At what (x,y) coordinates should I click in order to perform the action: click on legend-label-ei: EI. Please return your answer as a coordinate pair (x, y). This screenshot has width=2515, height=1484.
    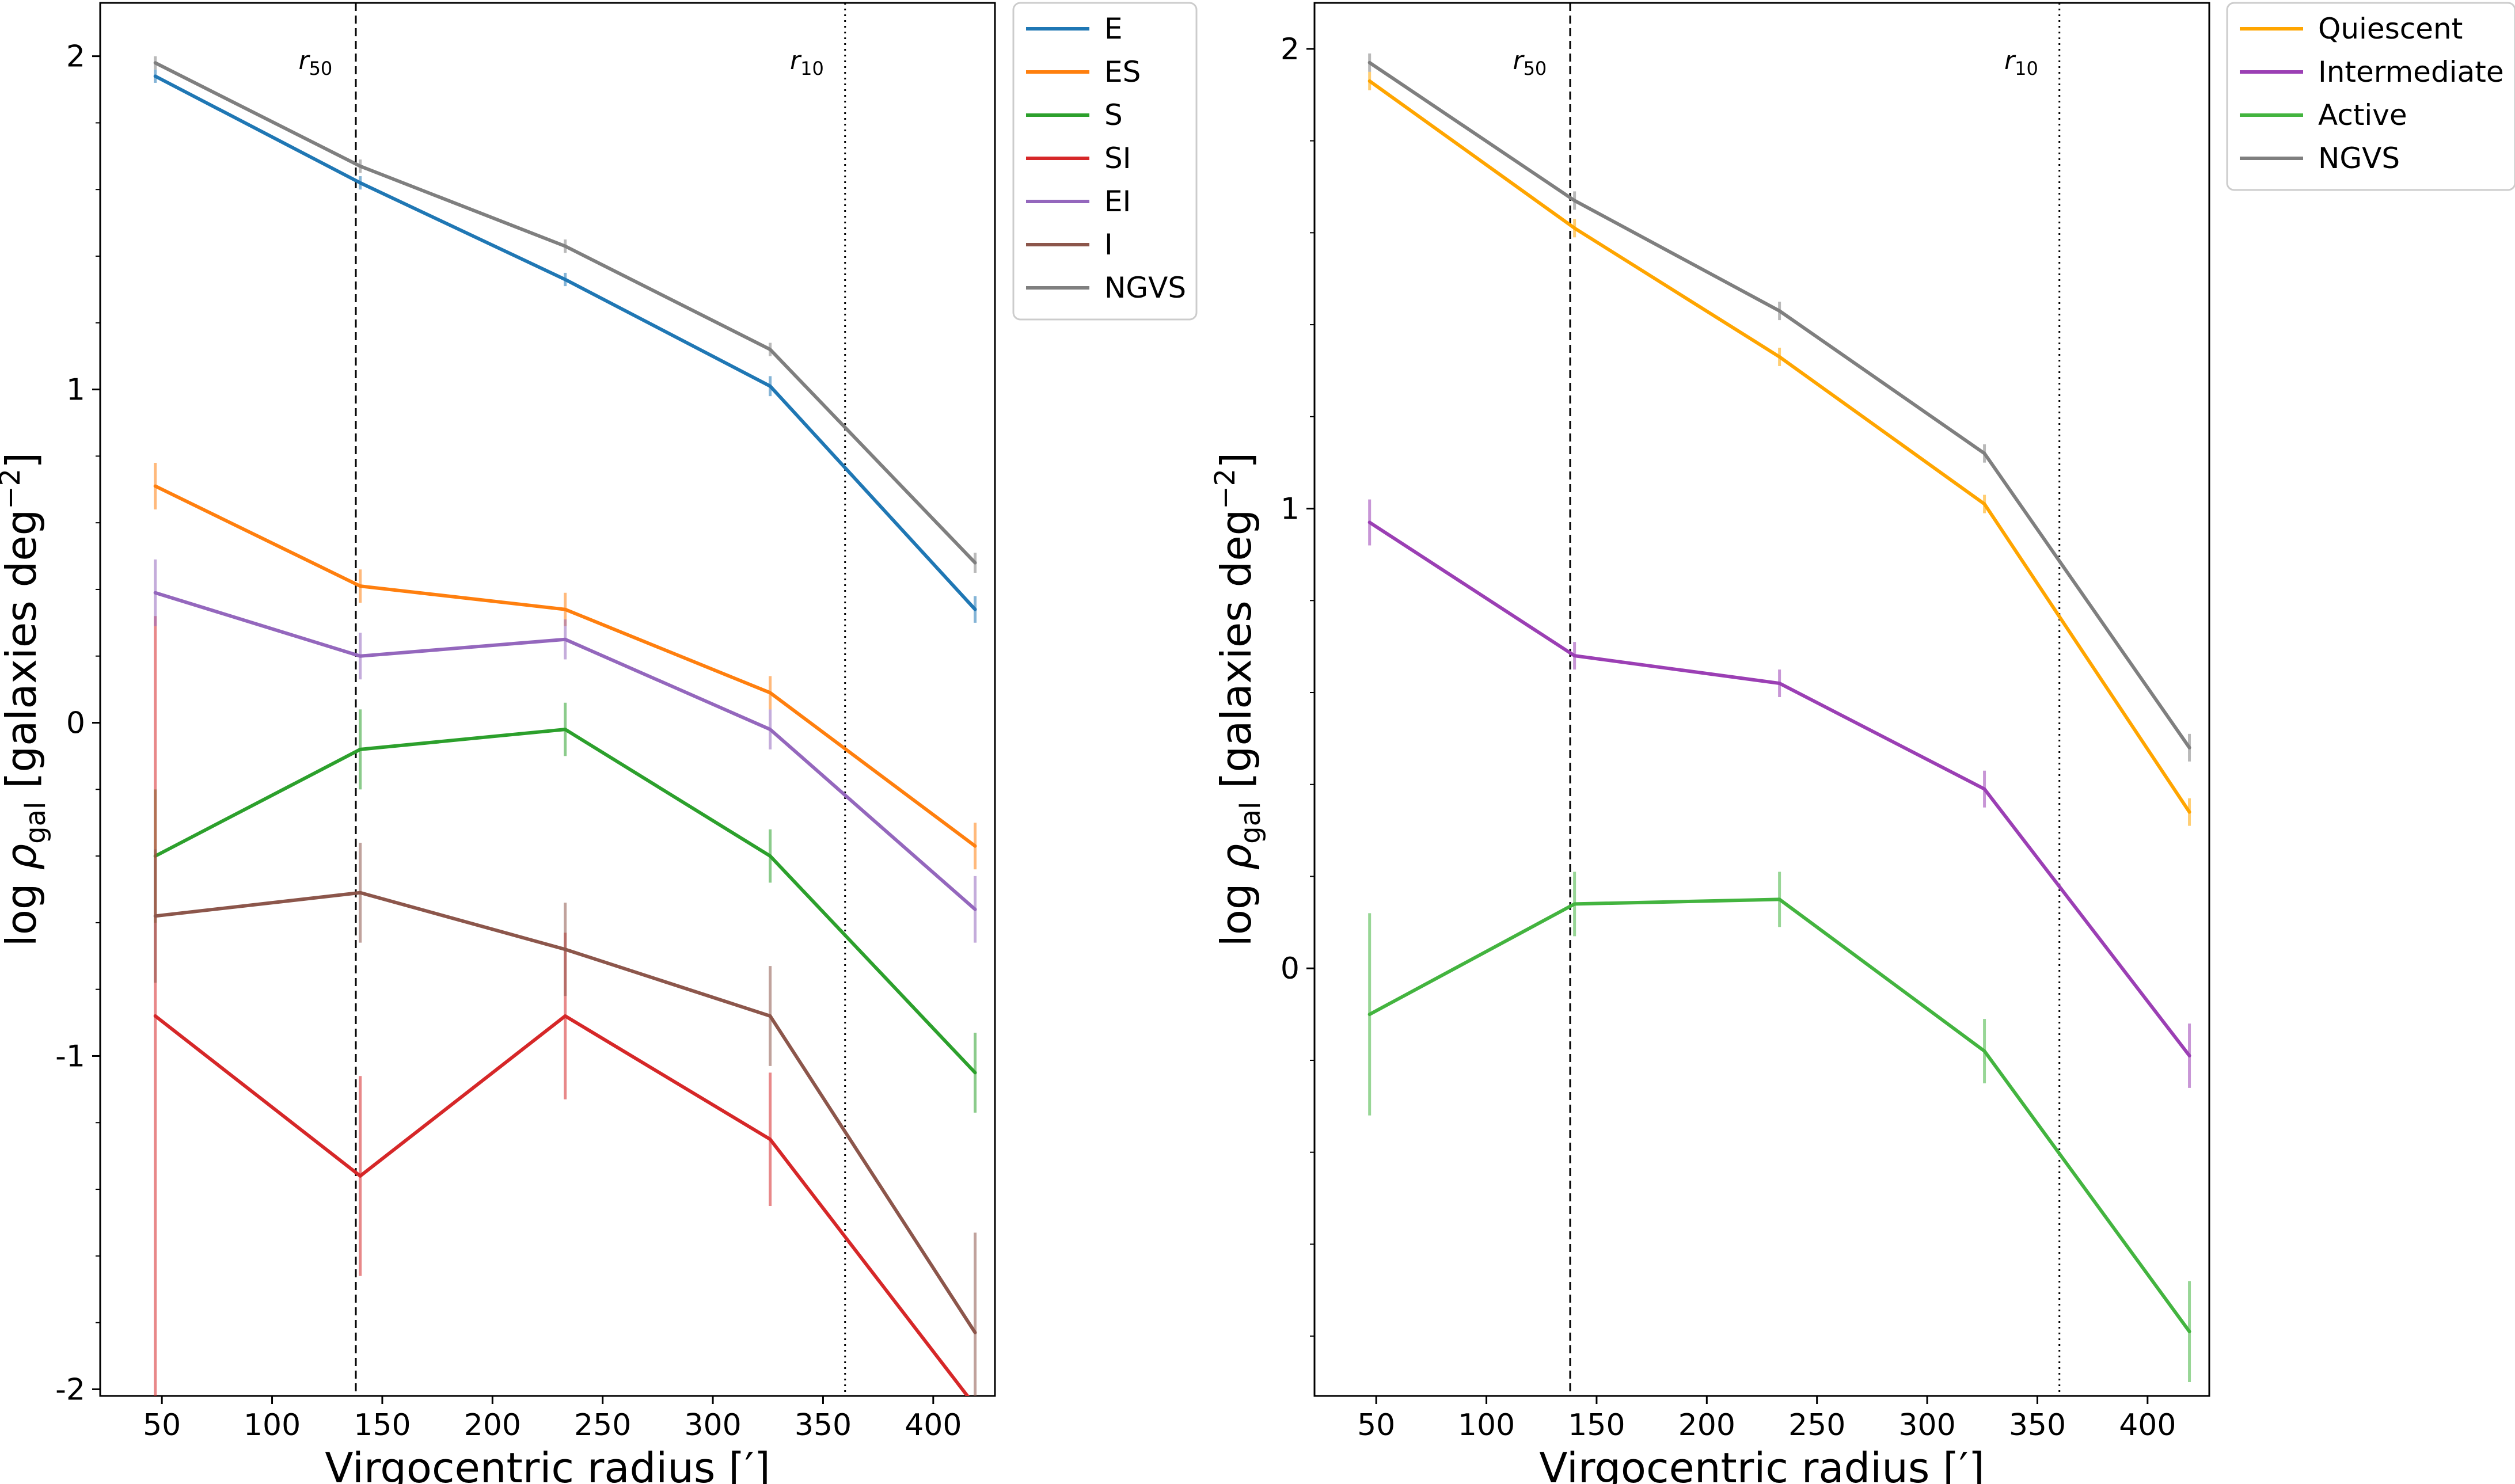
    Looking at the image, I should click on (1117, 201).